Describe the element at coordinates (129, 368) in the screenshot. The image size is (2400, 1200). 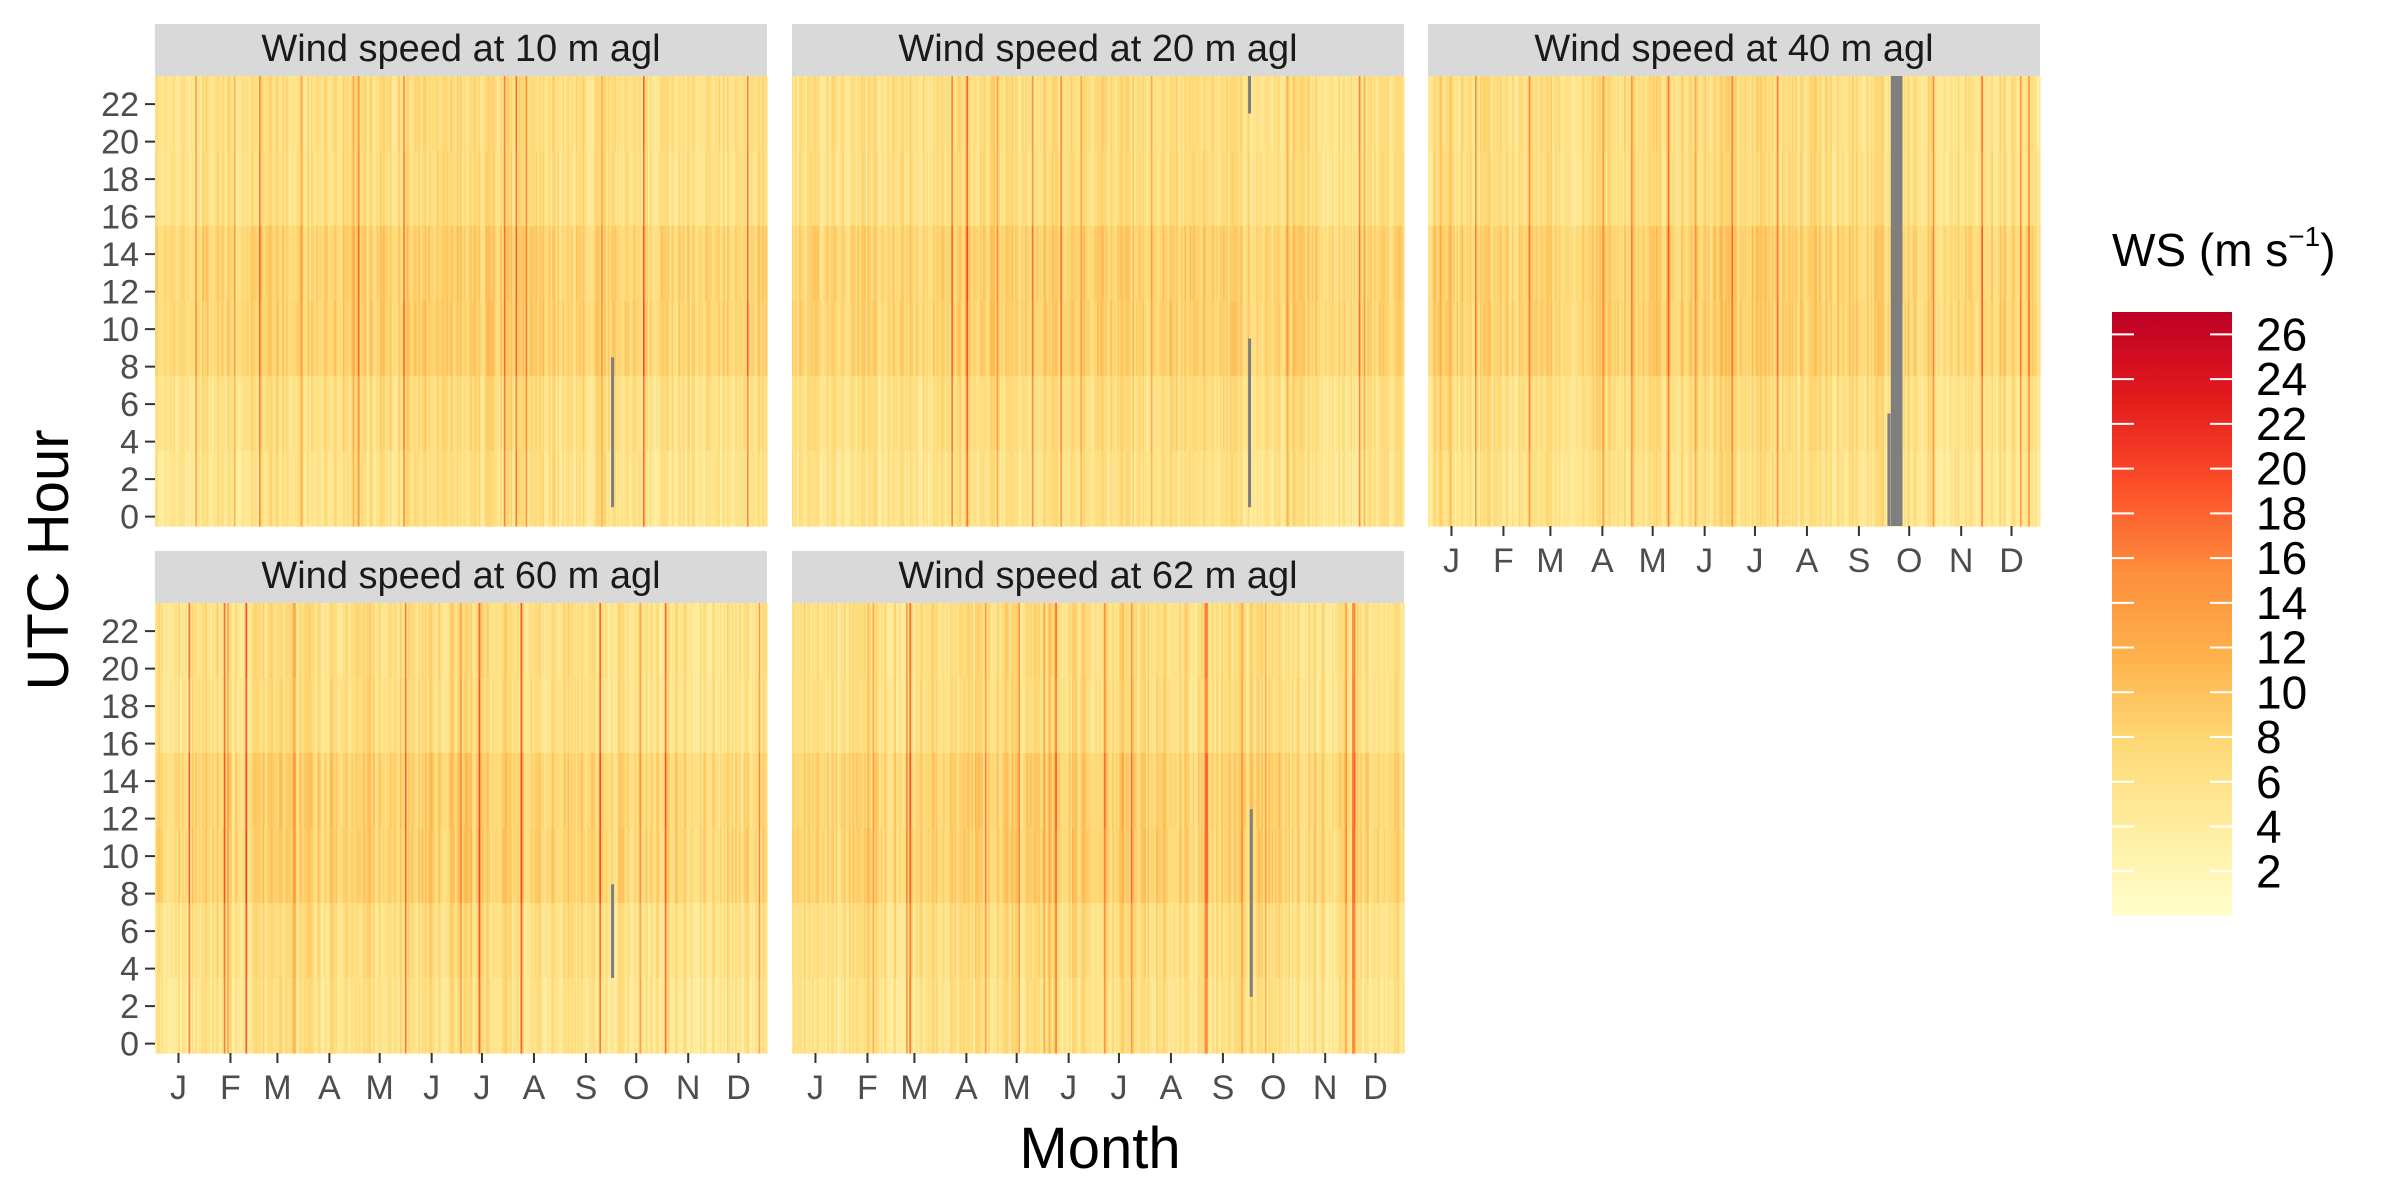
I see `y-tick-label: 8` at that location.